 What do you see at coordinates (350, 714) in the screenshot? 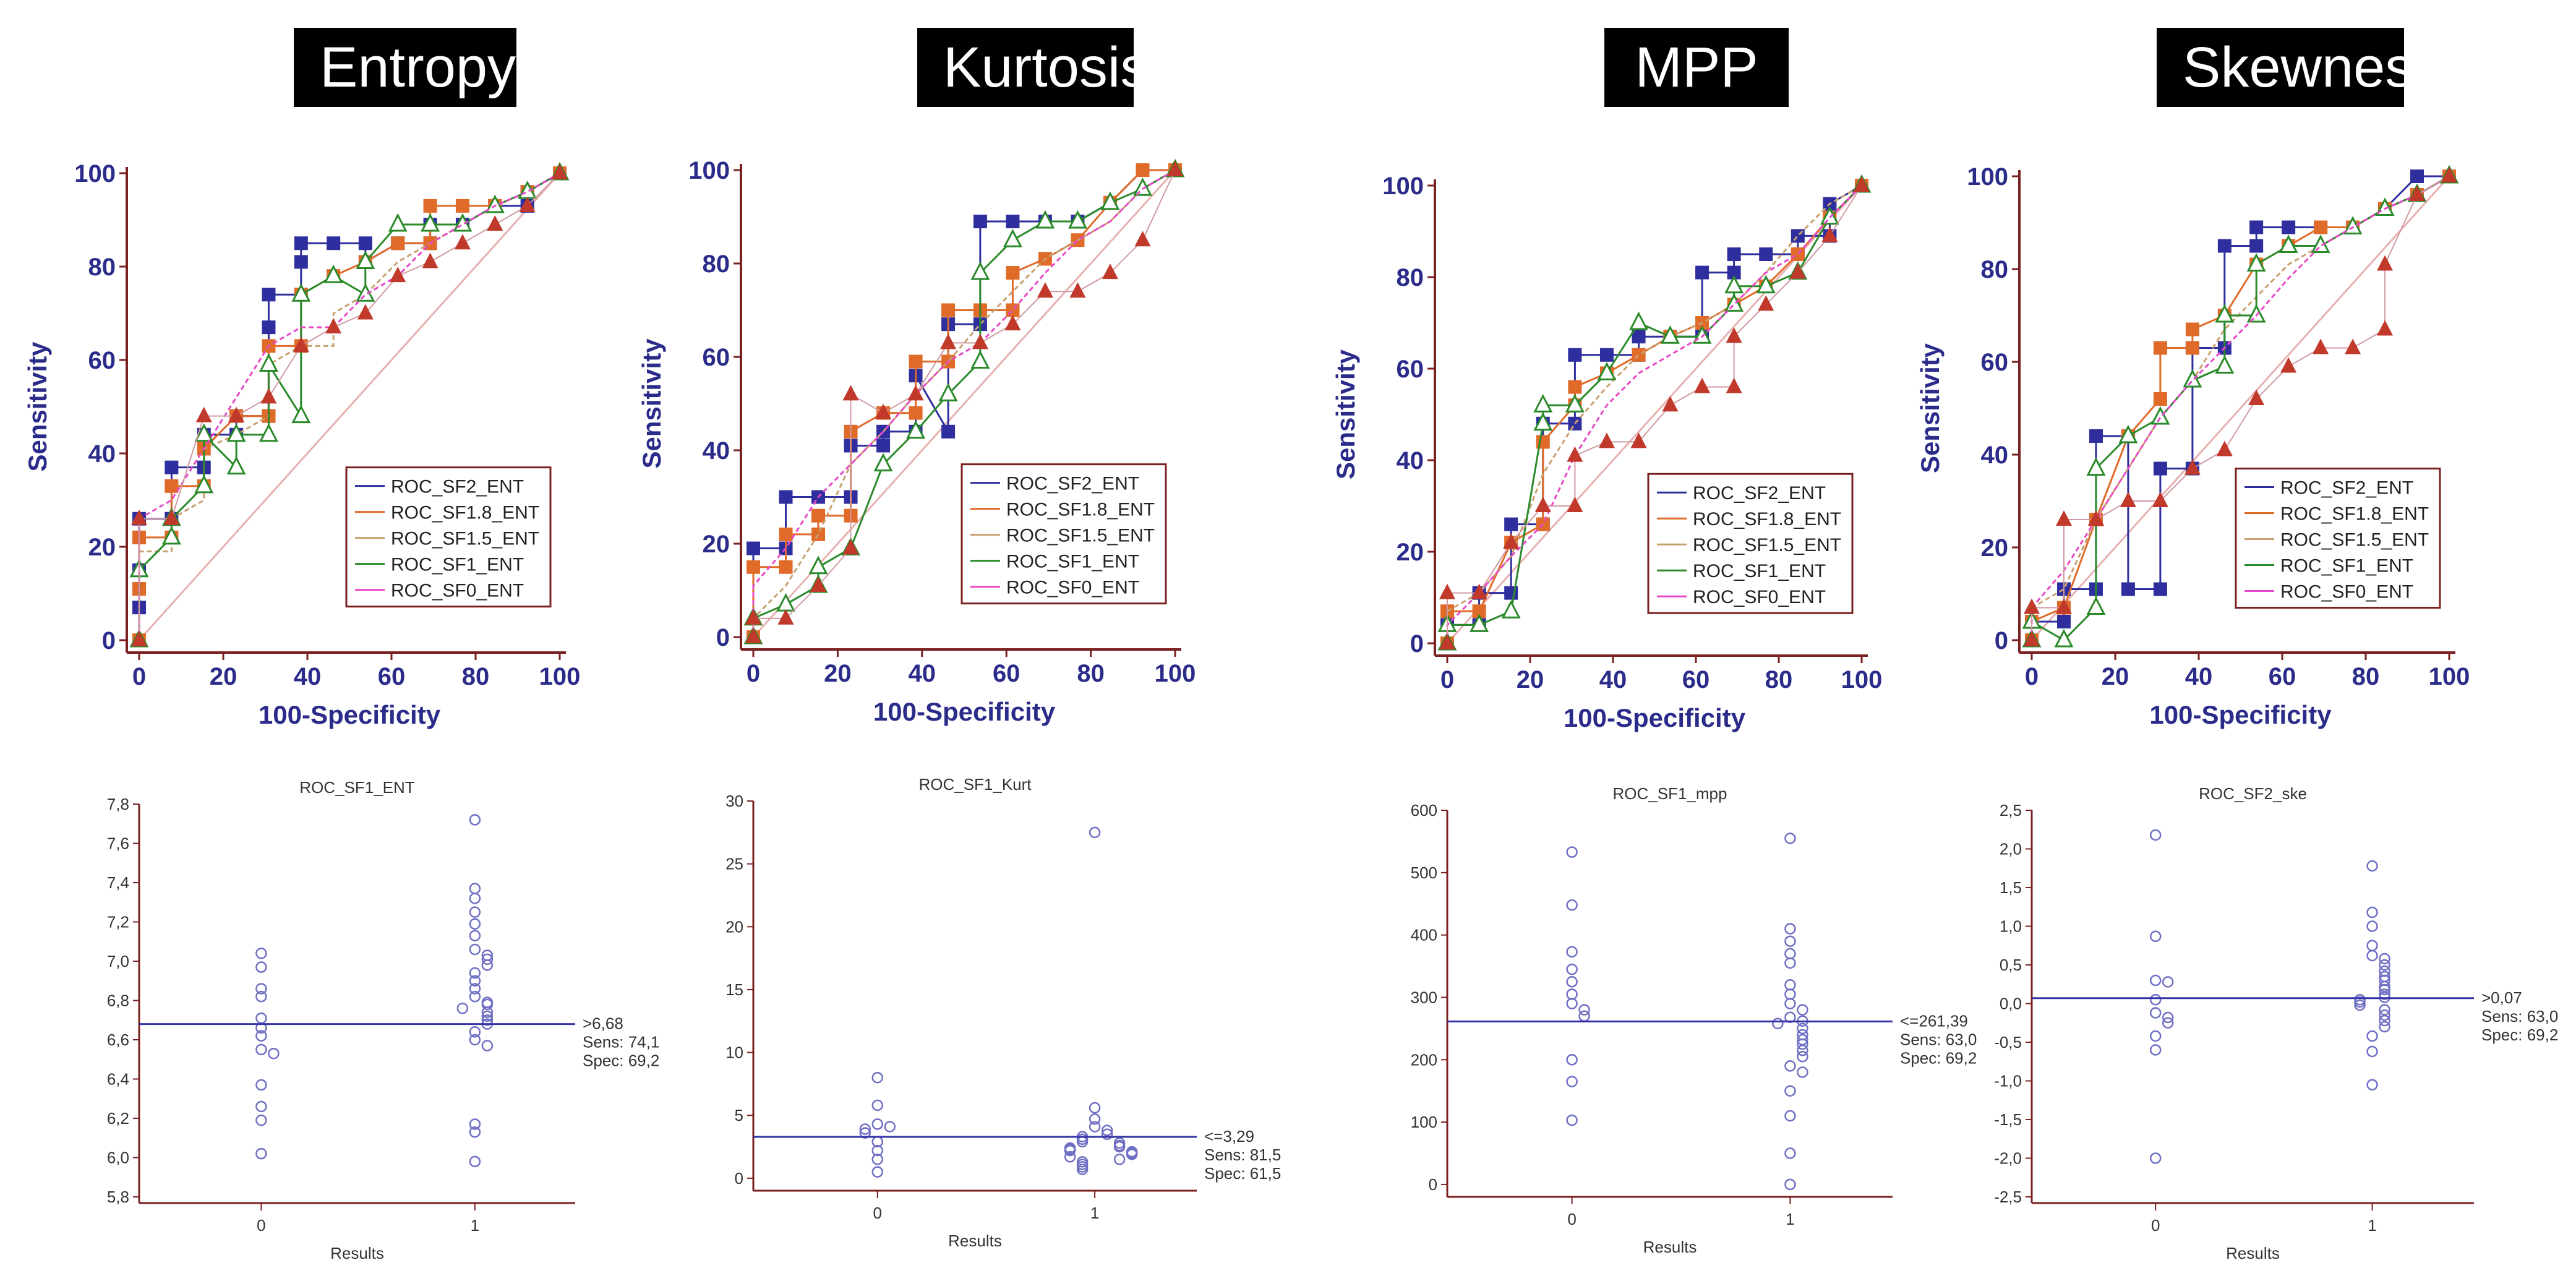
I see `x-axis-label: 100-Specificity` at bounding box center [350, 714].